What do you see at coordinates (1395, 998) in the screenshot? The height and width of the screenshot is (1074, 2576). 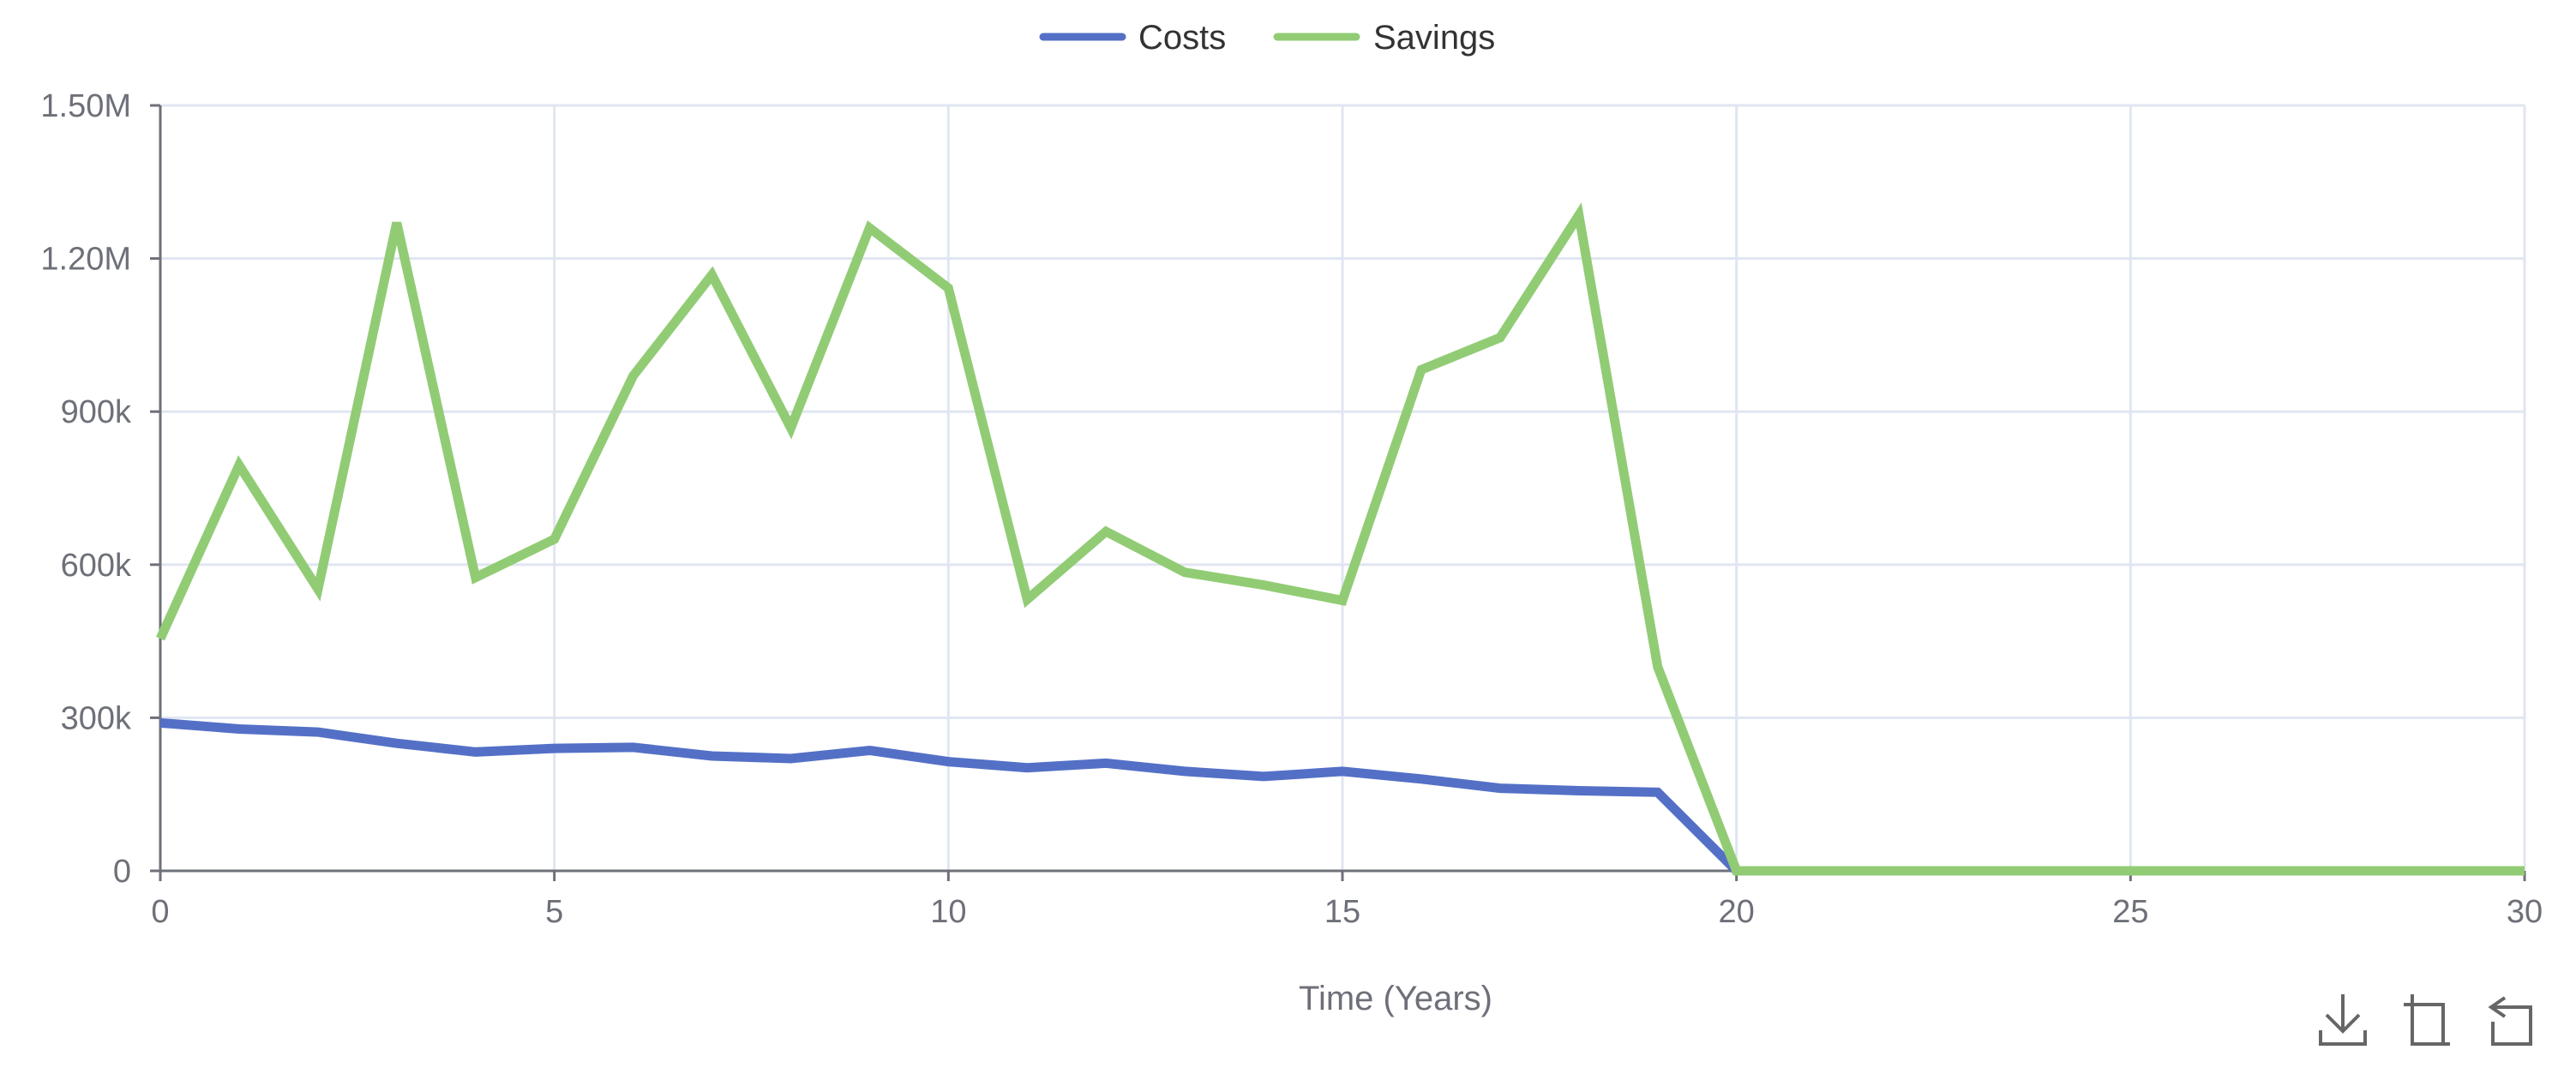 I see `x-axis-title: Time (Years)` at bounding box center [1395, 998].